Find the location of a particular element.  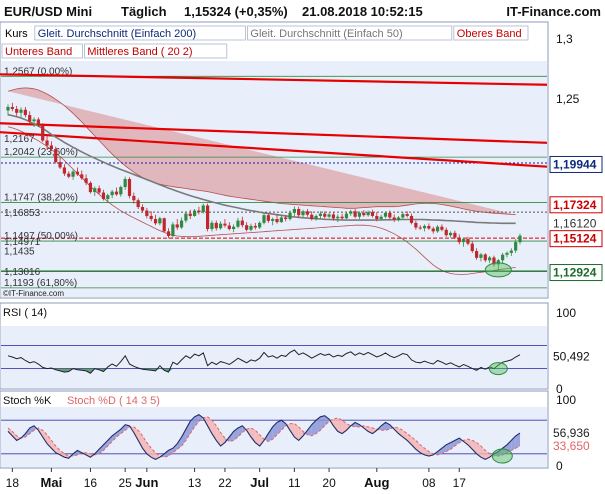

time-axis-label-8: 11 is located at coordinates (294, 483).